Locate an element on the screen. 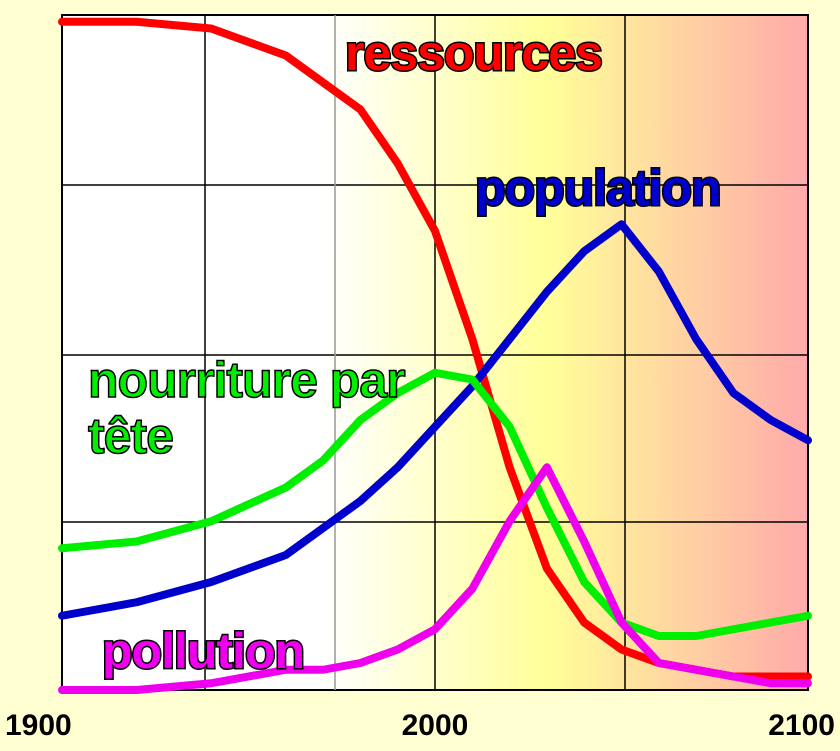 This screenshot has width=840, height=751. x-tick-label: 2100 is located at coordinates (801, 725).